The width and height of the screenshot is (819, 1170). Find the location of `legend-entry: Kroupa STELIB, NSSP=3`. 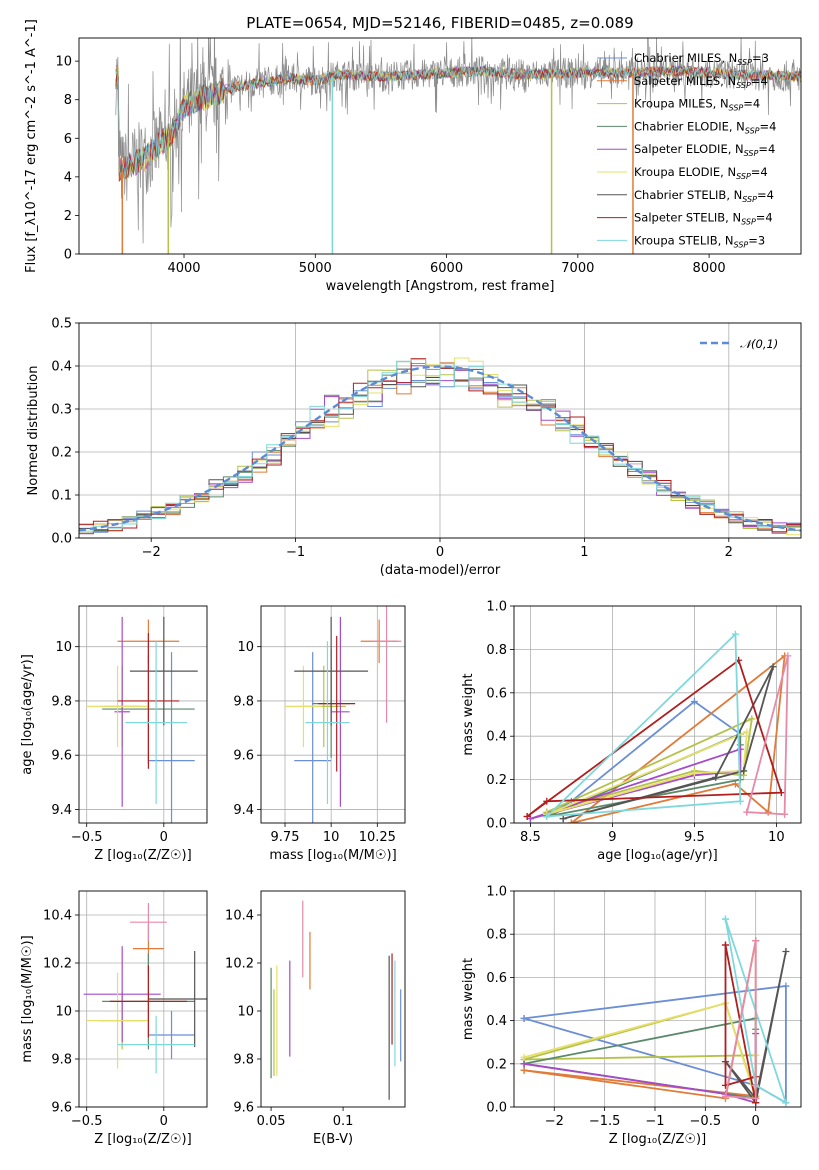

legend-entry: Kroupa STELIB, NSSP=3 is located at coordinates (699, 241).